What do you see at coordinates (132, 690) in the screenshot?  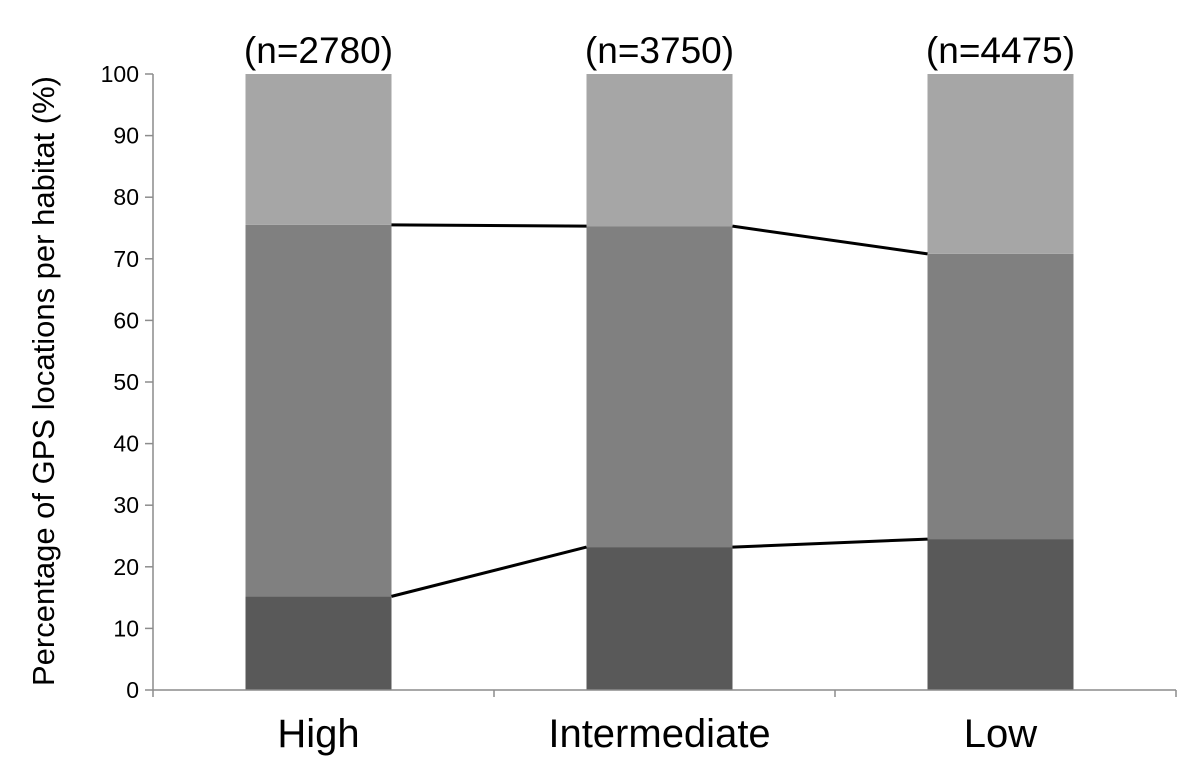 I see `y-tick-label: 0` at bounding box center [132, 690].